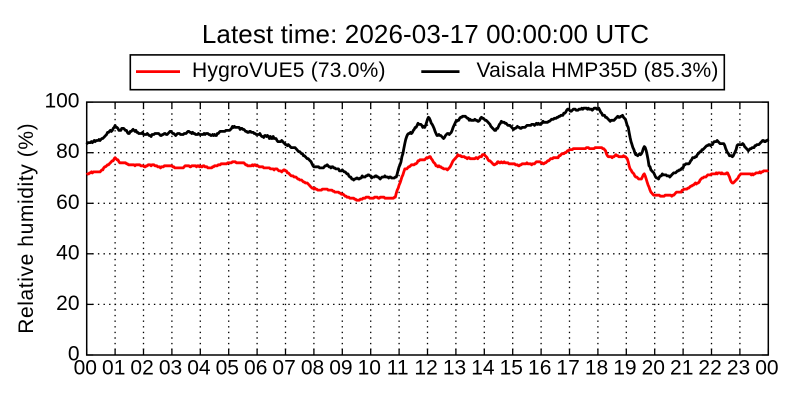  Describe the element at coordinates (598, 70) in the screenshot. I see `svg-text: Vaisala HMP35D (85.3%)` at that location.